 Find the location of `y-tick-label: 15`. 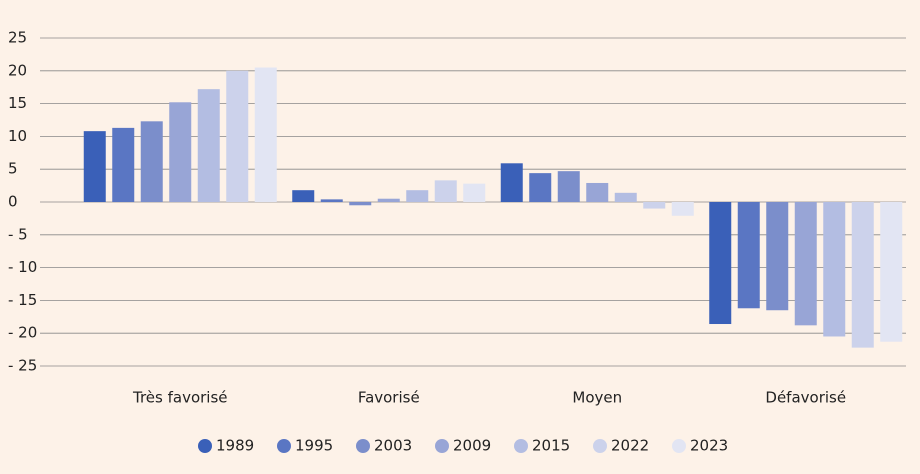

y-tick-label: 15 is located at coordinates (17, 103).